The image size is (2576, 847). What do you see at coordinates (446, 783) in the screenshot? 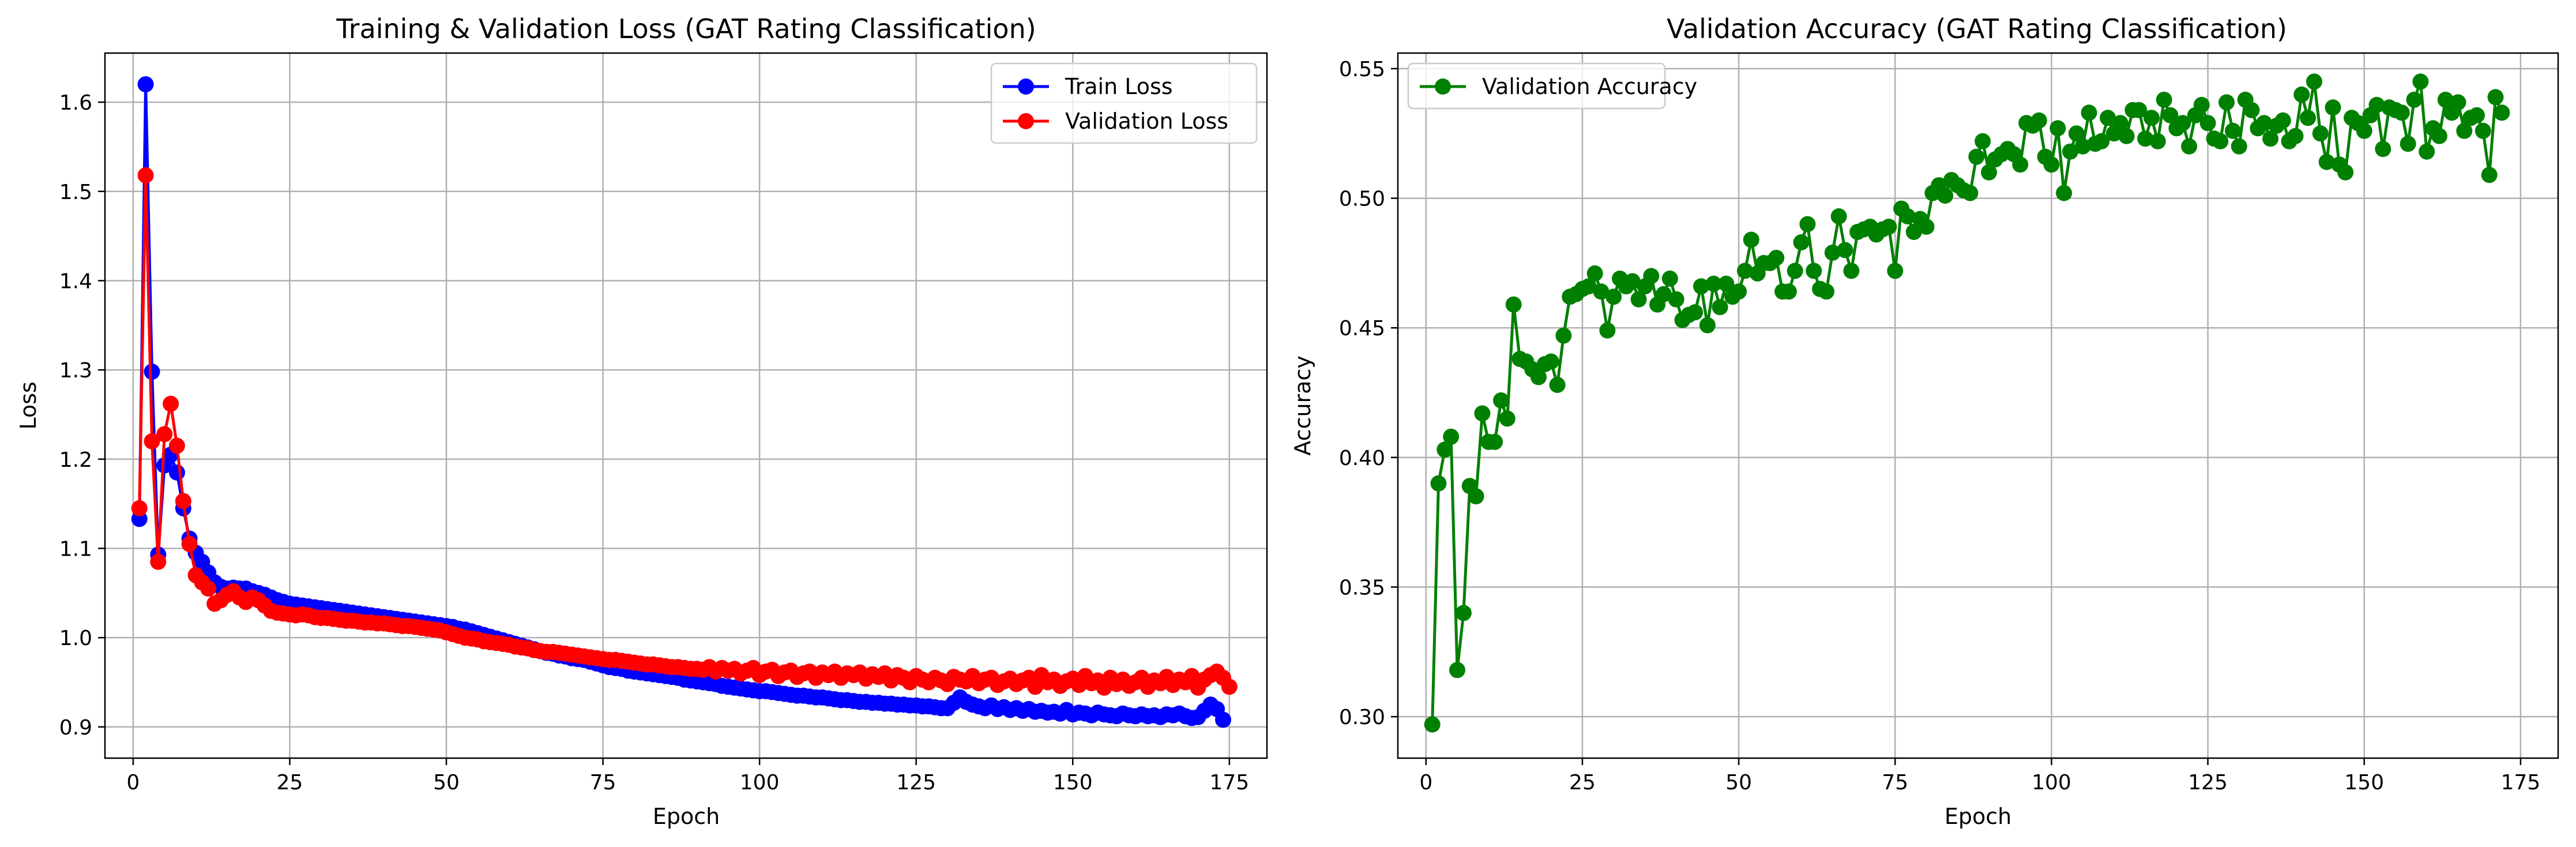
I see `loss-x-tick-label: 50` at bounding box center [446, 783].